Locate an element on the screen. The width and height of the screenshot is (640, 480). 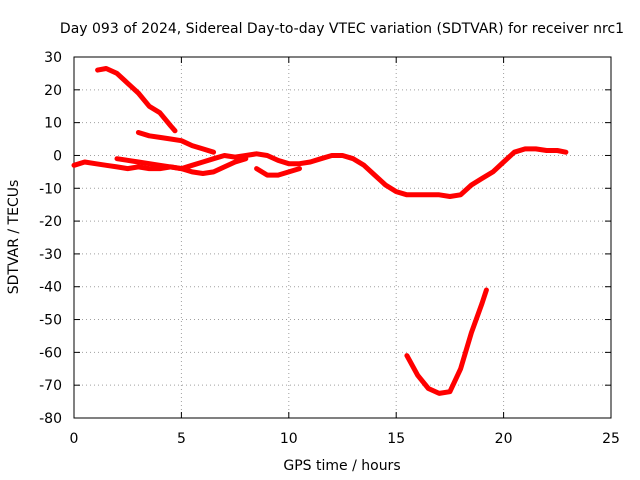
y-tick-label: -80 is located at coordinates (50, 419).